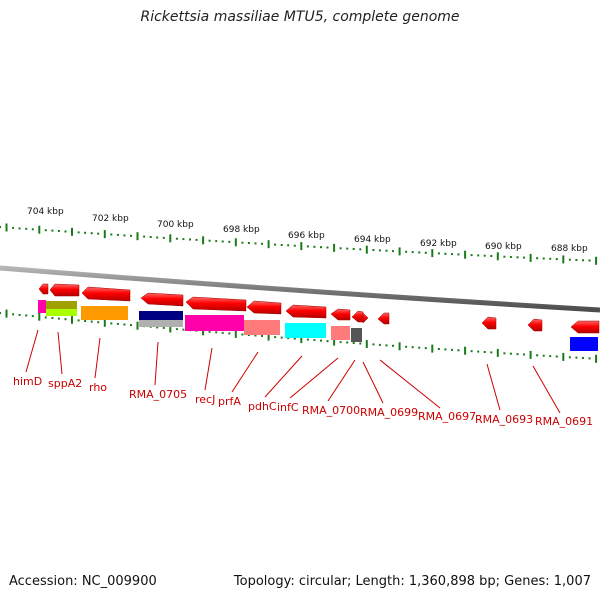 This screenshot has width=600, height=600. I want to click on genome-backbone, so click(300, 289).